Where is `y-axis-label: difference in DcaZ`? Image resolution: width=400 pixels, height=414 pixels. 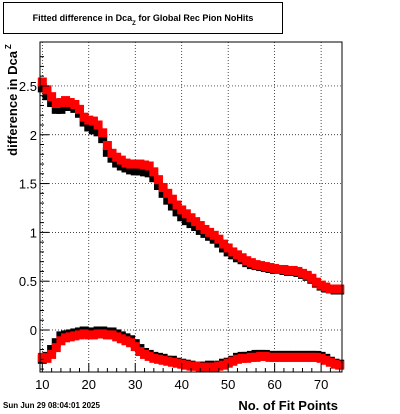 y-axis-label: difference in DcaZ is located at coordinates (12, 100).